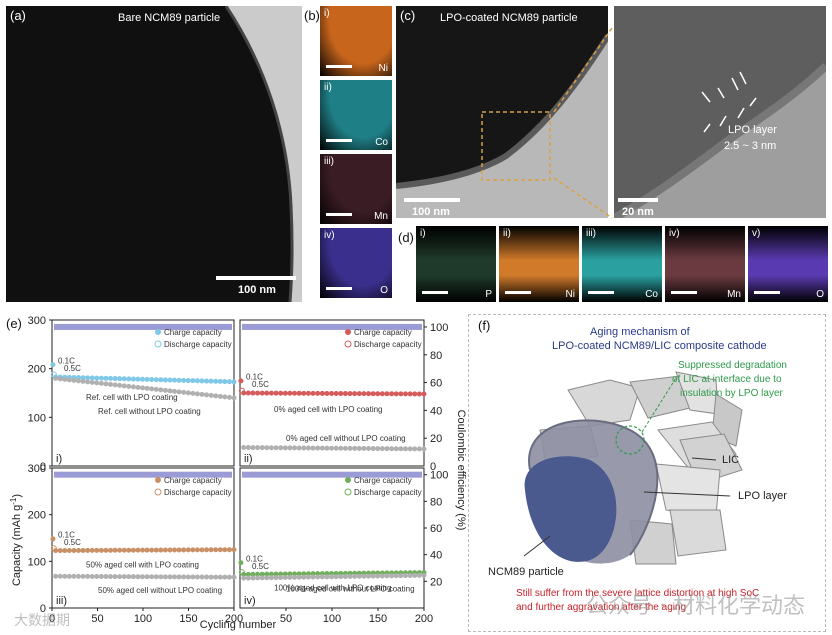  I want to click on hrtem-image-coating, so click(720, 112).